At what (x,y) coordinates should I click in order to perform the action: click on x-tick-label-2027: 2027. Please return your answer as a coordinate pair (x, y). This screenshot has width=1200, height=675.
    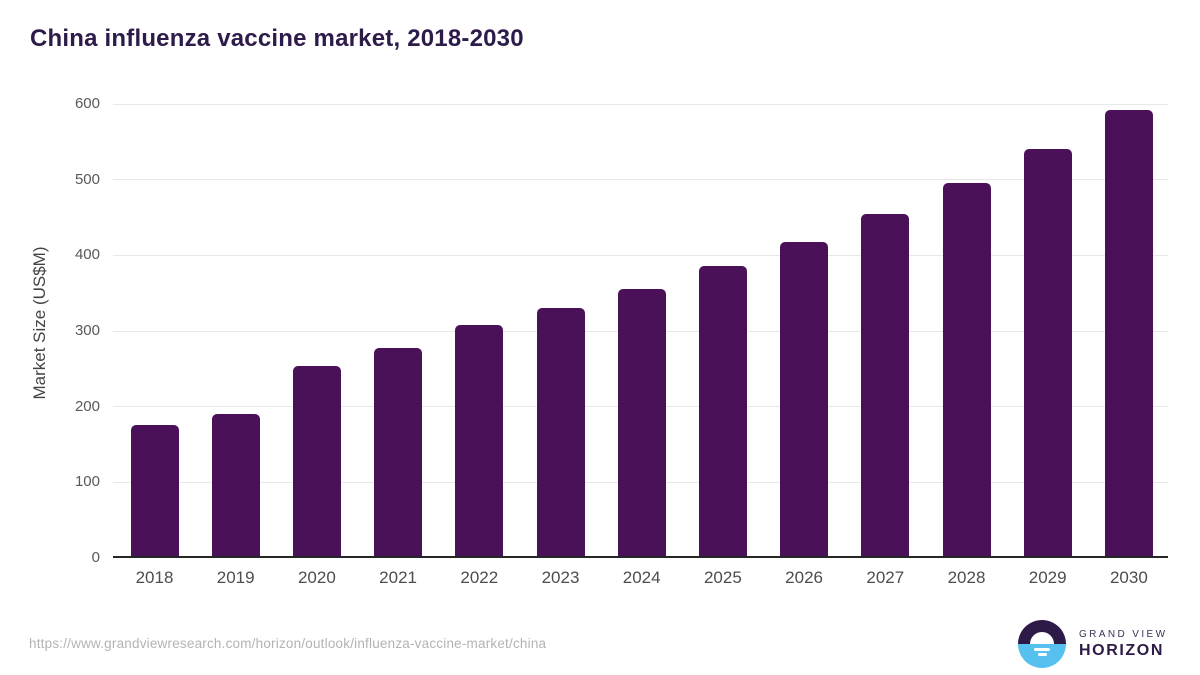
    Looking at the image, I should click on (885, 577).